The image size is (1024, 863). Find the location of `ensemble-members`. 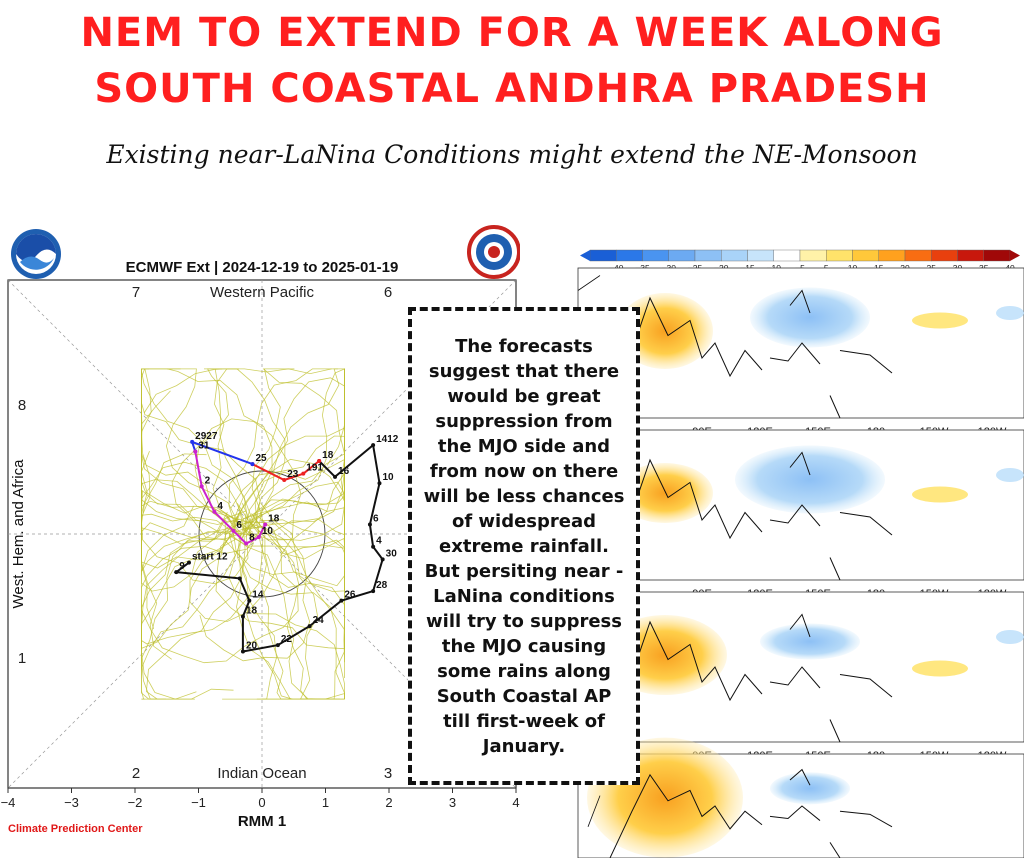

ensemble-members is located at coordinates (242, 534).